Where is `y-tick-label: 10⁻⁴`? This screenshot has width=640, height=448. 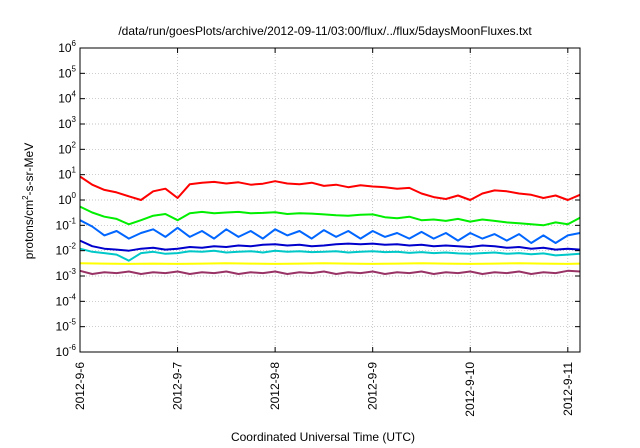 y-tick-label: 10⁻⁴ is located at coordinates (66, 300).